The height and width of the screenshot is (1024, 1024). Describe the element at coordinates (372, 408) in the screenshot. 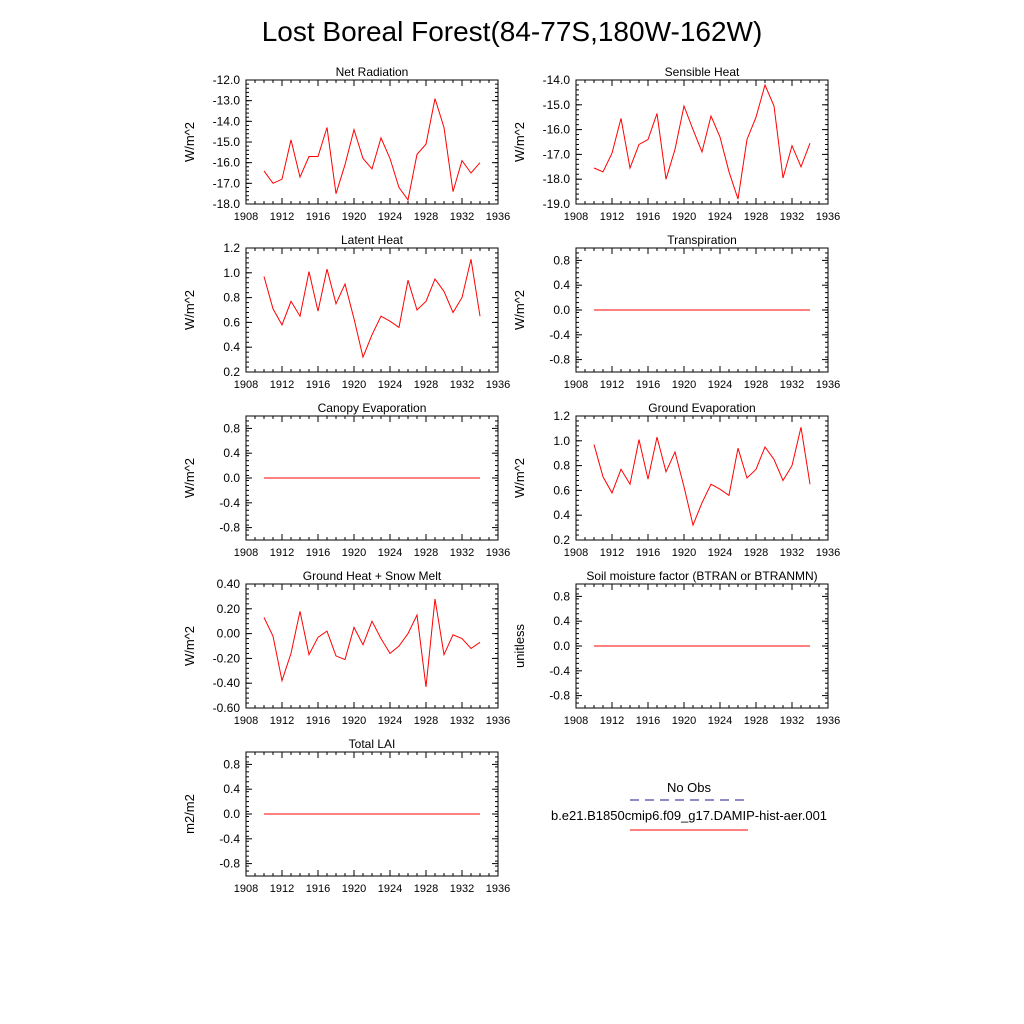

I see `panel-title: Canopy Evaporation` at that location.